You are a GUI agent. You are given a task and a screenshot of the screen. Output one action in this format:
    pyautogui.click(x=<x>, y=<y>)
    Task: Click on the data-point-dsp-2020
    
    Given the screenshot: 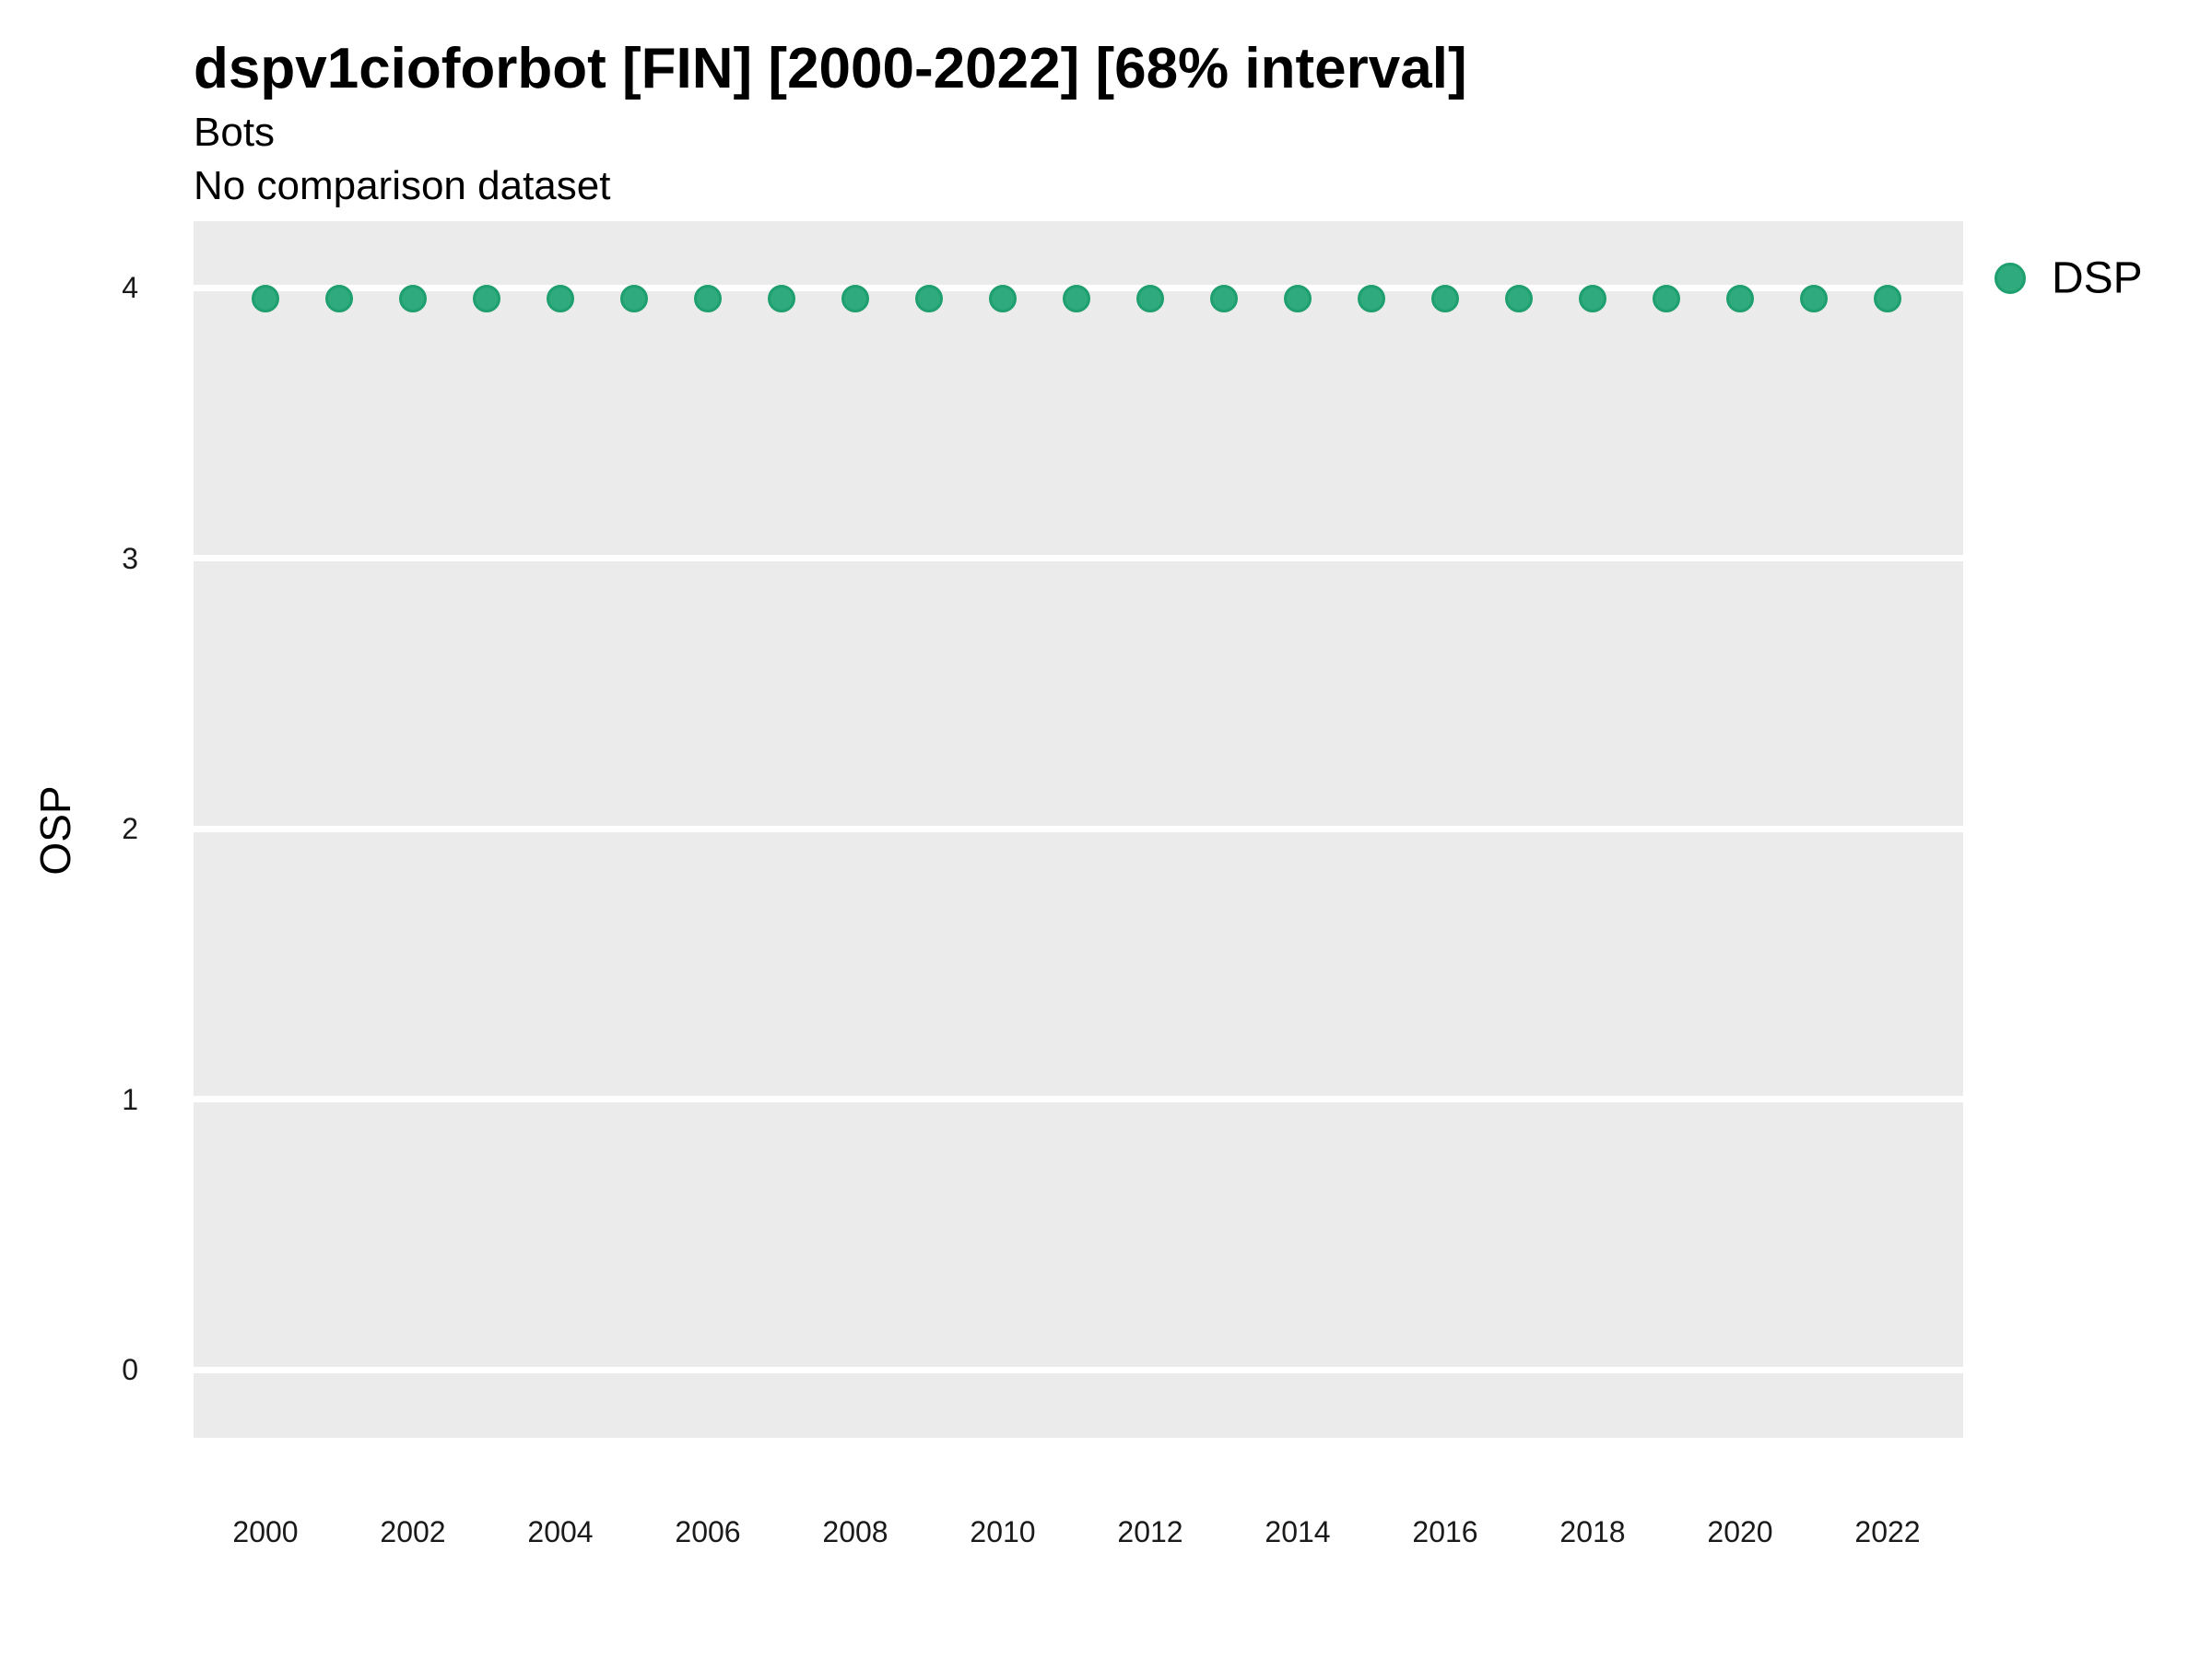 What is the action you would take?
    pyautogui.click(x=1740, y=298)
    